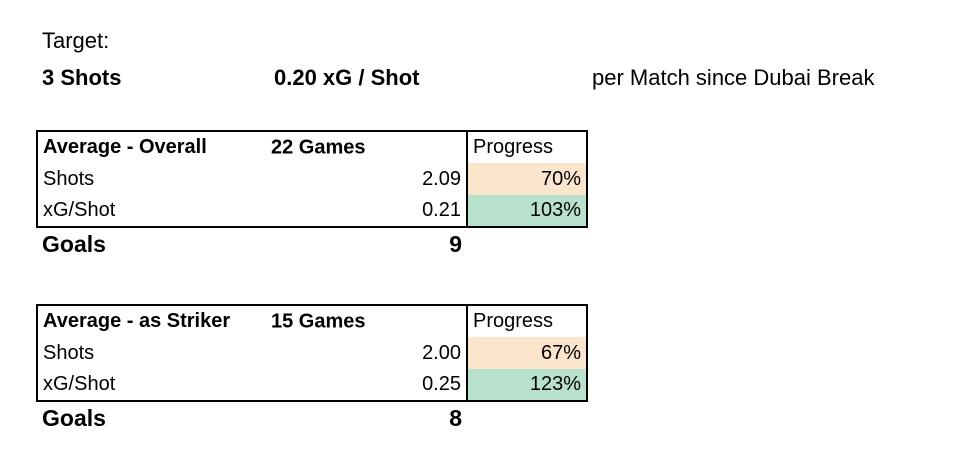 Image resolution: width=964 pixels, height=464 pixels. Describe the element at coordinates (318, 147) in the screenshot. I see `games-count-label: 22 Games` at that location.